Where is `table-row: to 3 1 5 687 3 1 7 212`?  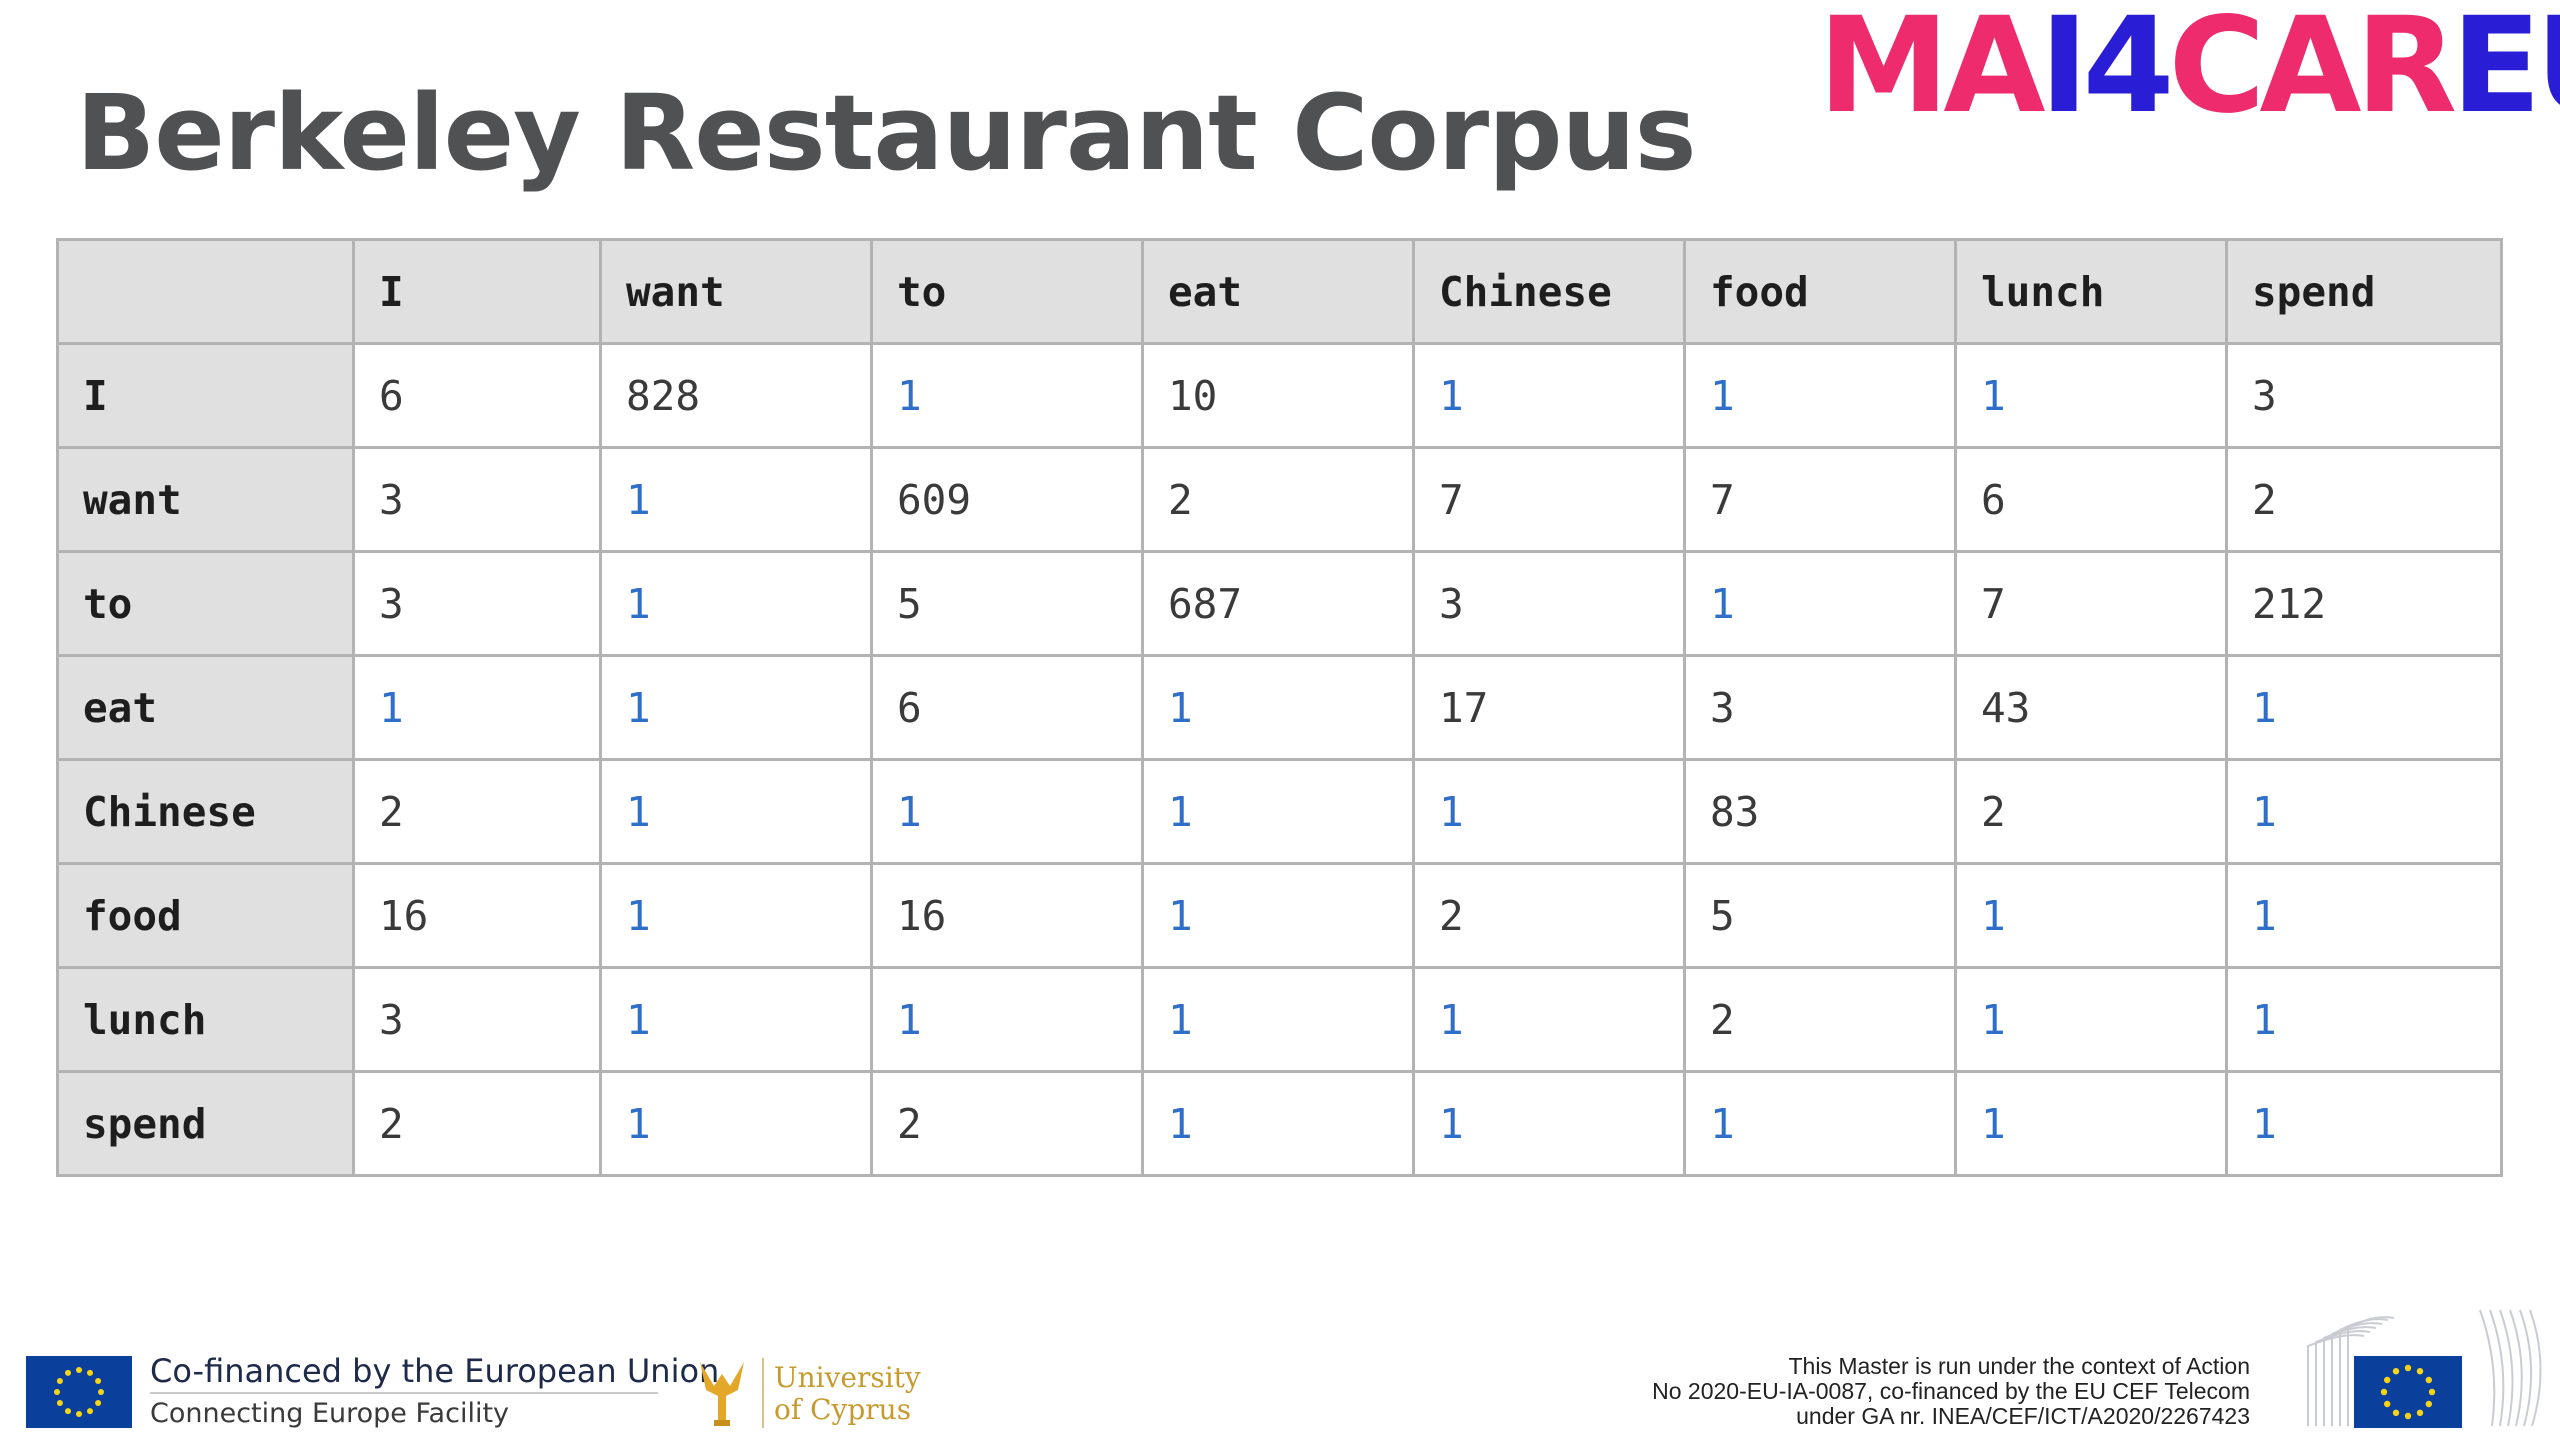
table-row: to 3 1 5 687 3 1 7 212 is located at coordinates (1279, 603).